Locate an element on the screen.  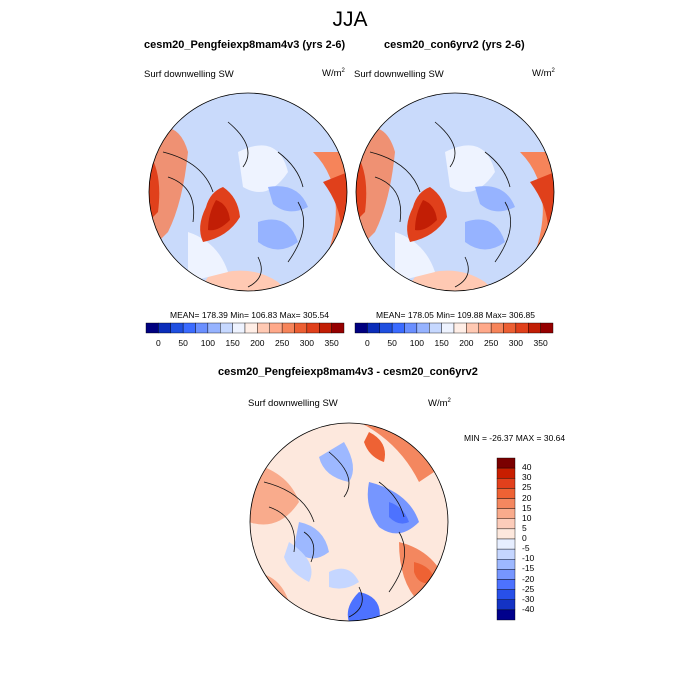
right-panel-variable-label: Surf downwelling SW is located at coordinates (399, 74).